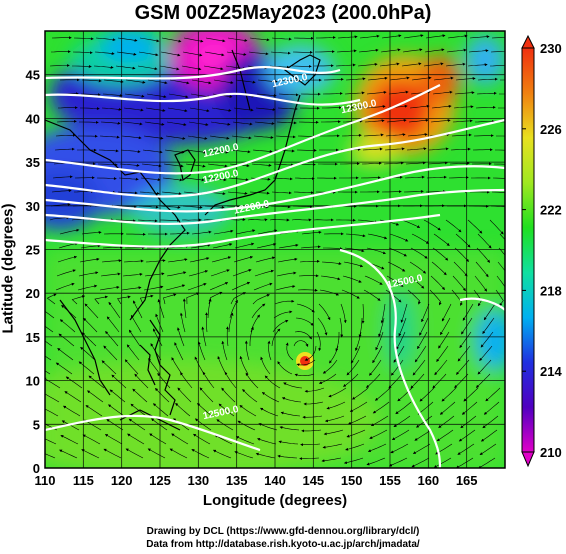 The image size is (566, 554). I want to click on colorbar-body, so click(528, 250).